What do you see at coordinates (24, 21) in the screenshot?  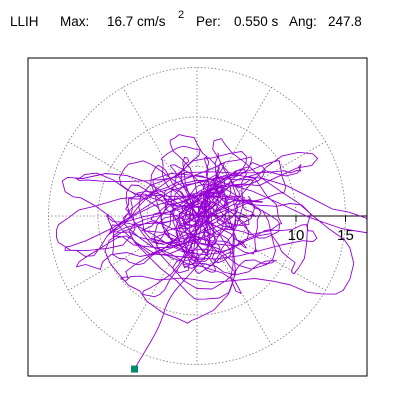 I see `station-code: LLIH` at bounding box center [24, 21].